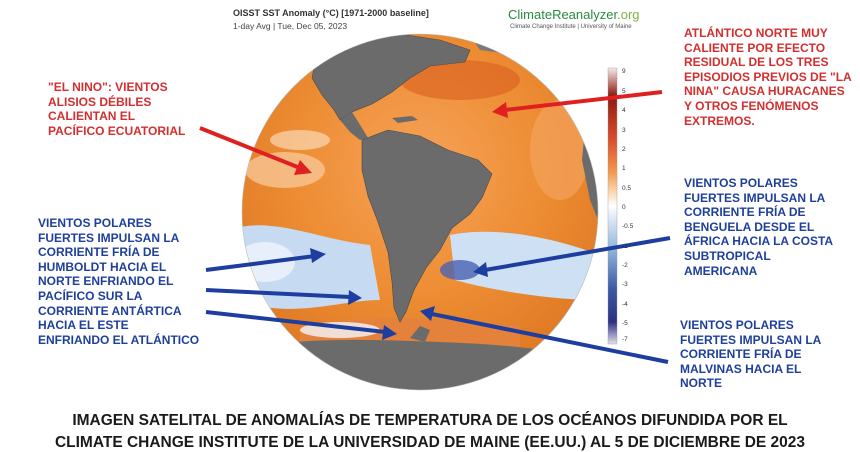 This screenshot has width=860, height=452. I want to click on colorbar-tick-top: 9, so click(624, 71).